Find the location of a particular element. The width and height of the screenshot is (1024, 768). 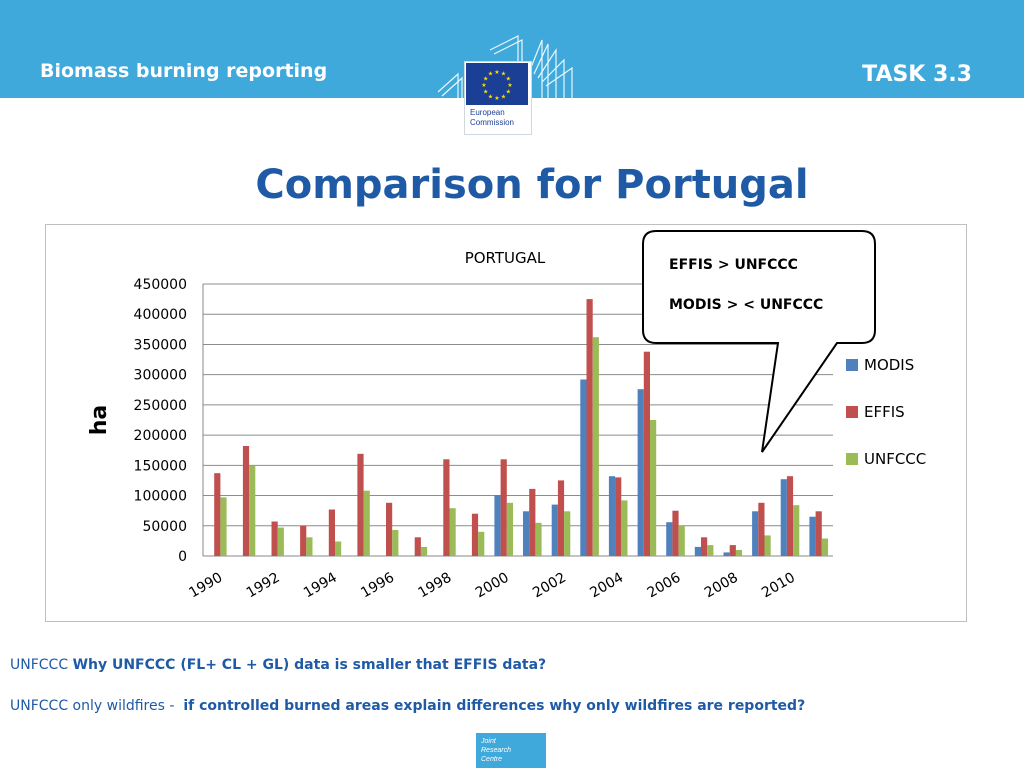

bar-effis-1992 is located at coordinates (274, 538).